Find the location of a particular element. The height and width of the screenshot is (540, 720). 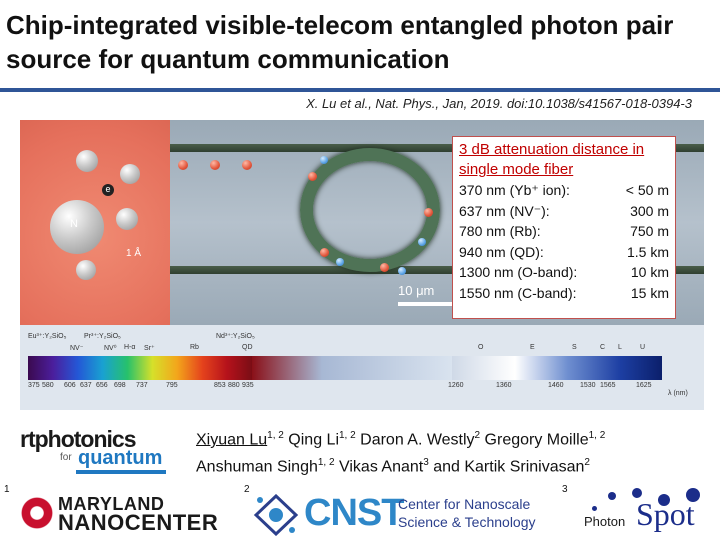

tick-label: 580 is located at coordinates (48, 385).